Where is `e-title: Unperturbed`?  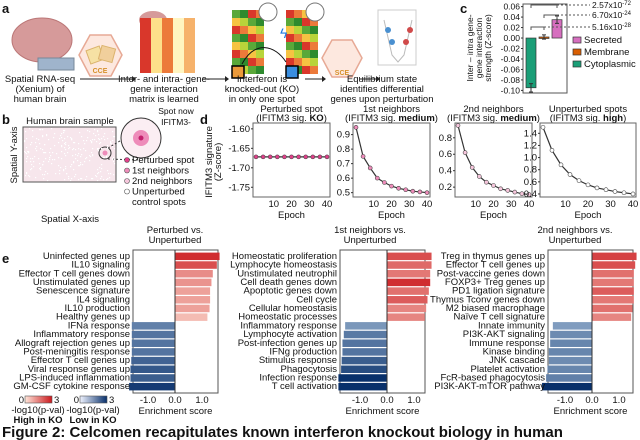 e-title: Unperturbed is located at coordinates (575, 240).